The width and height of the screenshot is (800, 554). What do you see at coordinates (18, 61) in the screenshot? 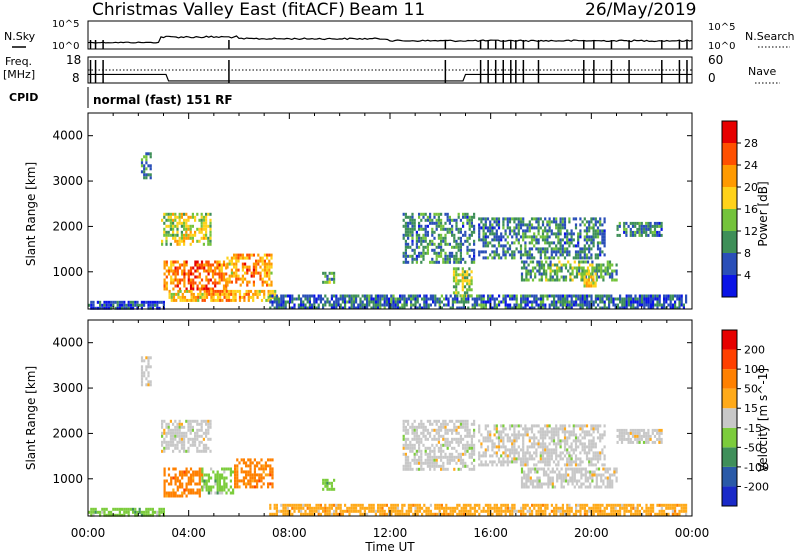
I see `freq-label: Freq.` at bounding box center [18, 61].